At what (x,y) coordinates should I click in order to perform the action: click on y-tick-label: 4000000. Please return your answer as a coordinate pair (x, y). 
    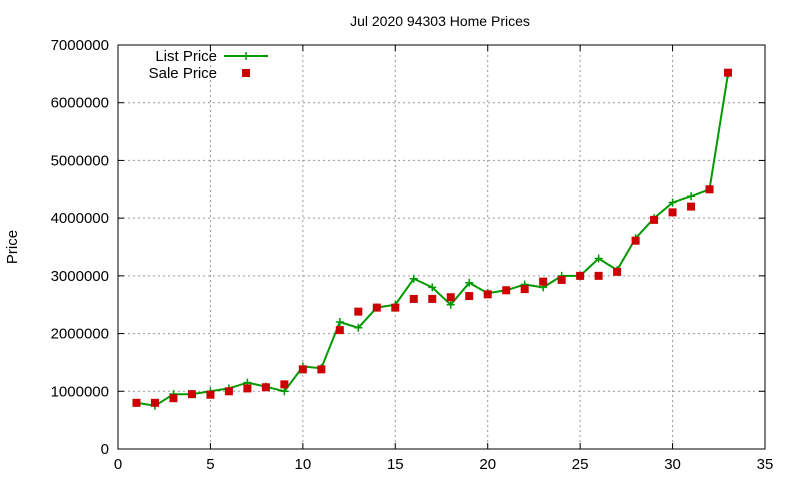
    Looking at the image, I should click on (80, 218).